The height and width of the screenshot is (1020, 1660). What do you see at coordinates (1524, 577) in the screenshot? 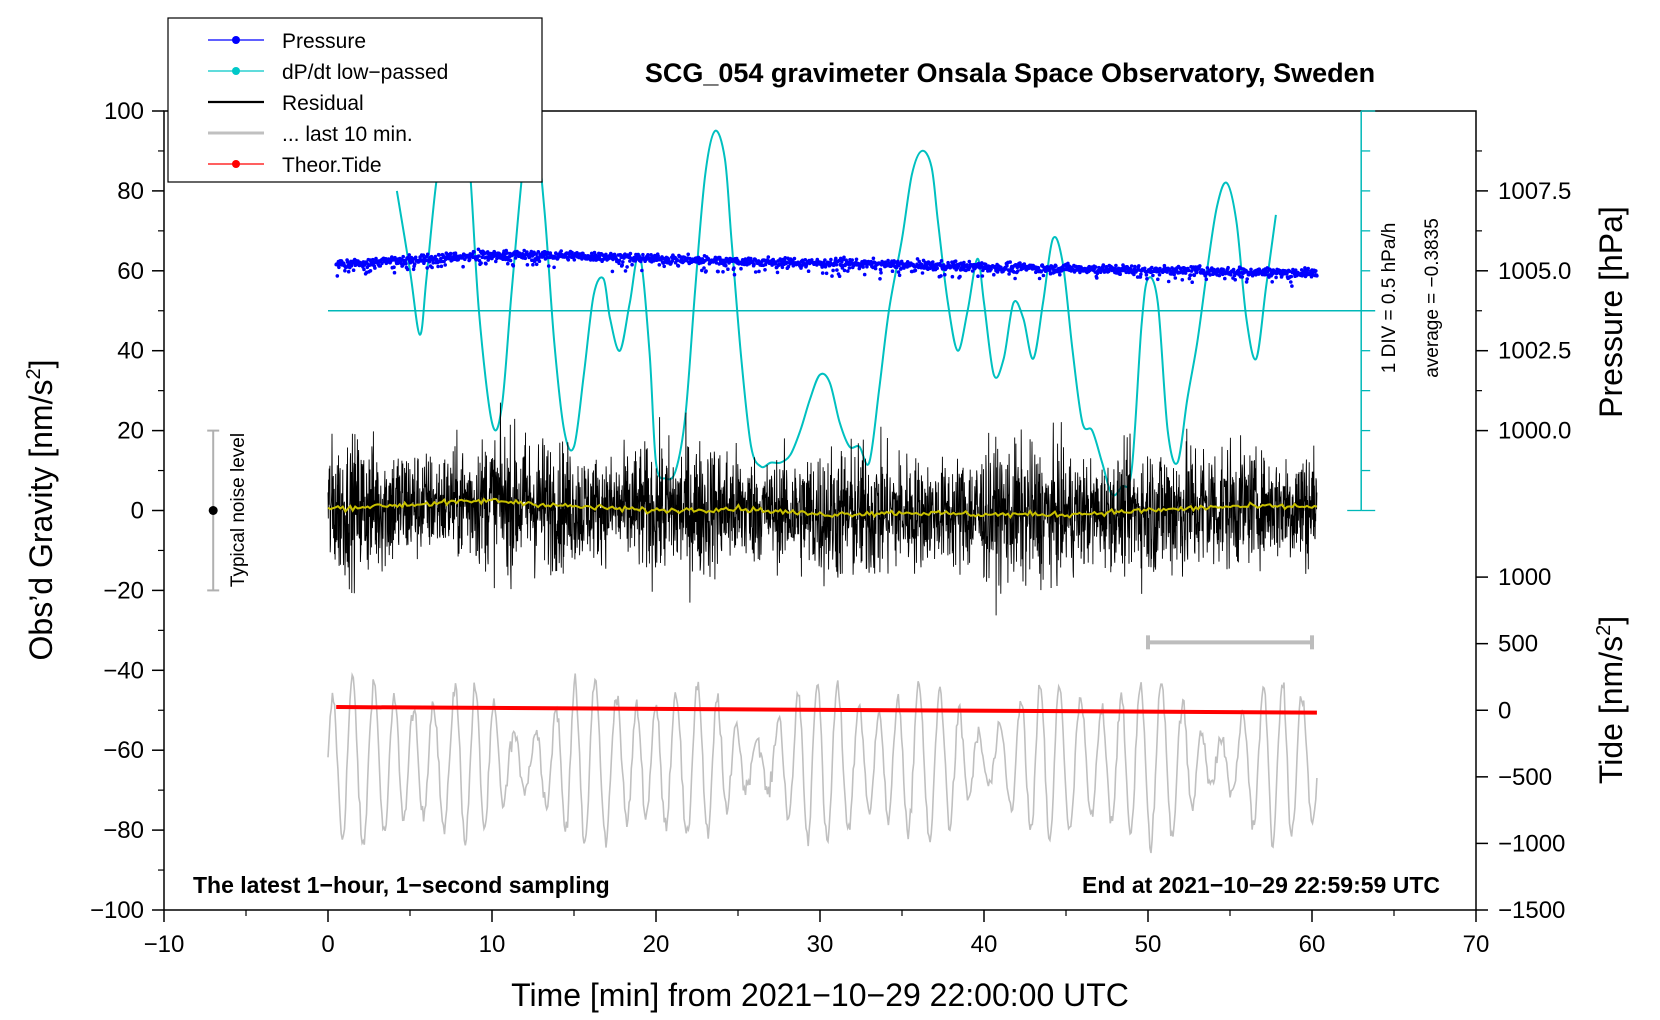
I see `tide-tick-label: 1000` at bounding box center [1524, 577].